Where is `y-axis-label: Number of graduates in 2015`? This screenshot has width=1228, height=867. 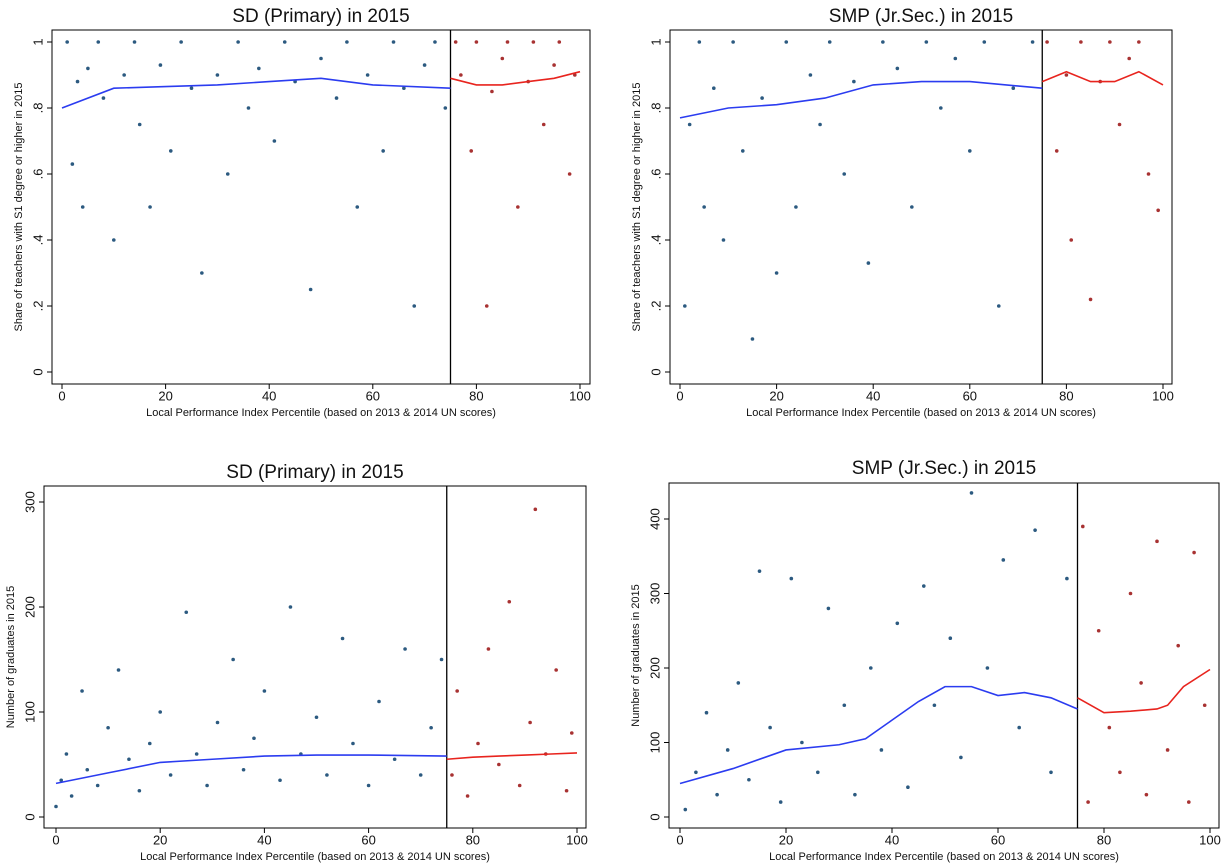
y-axis-label: Number of graduates in 2015 is located at coordinates (636, 655).